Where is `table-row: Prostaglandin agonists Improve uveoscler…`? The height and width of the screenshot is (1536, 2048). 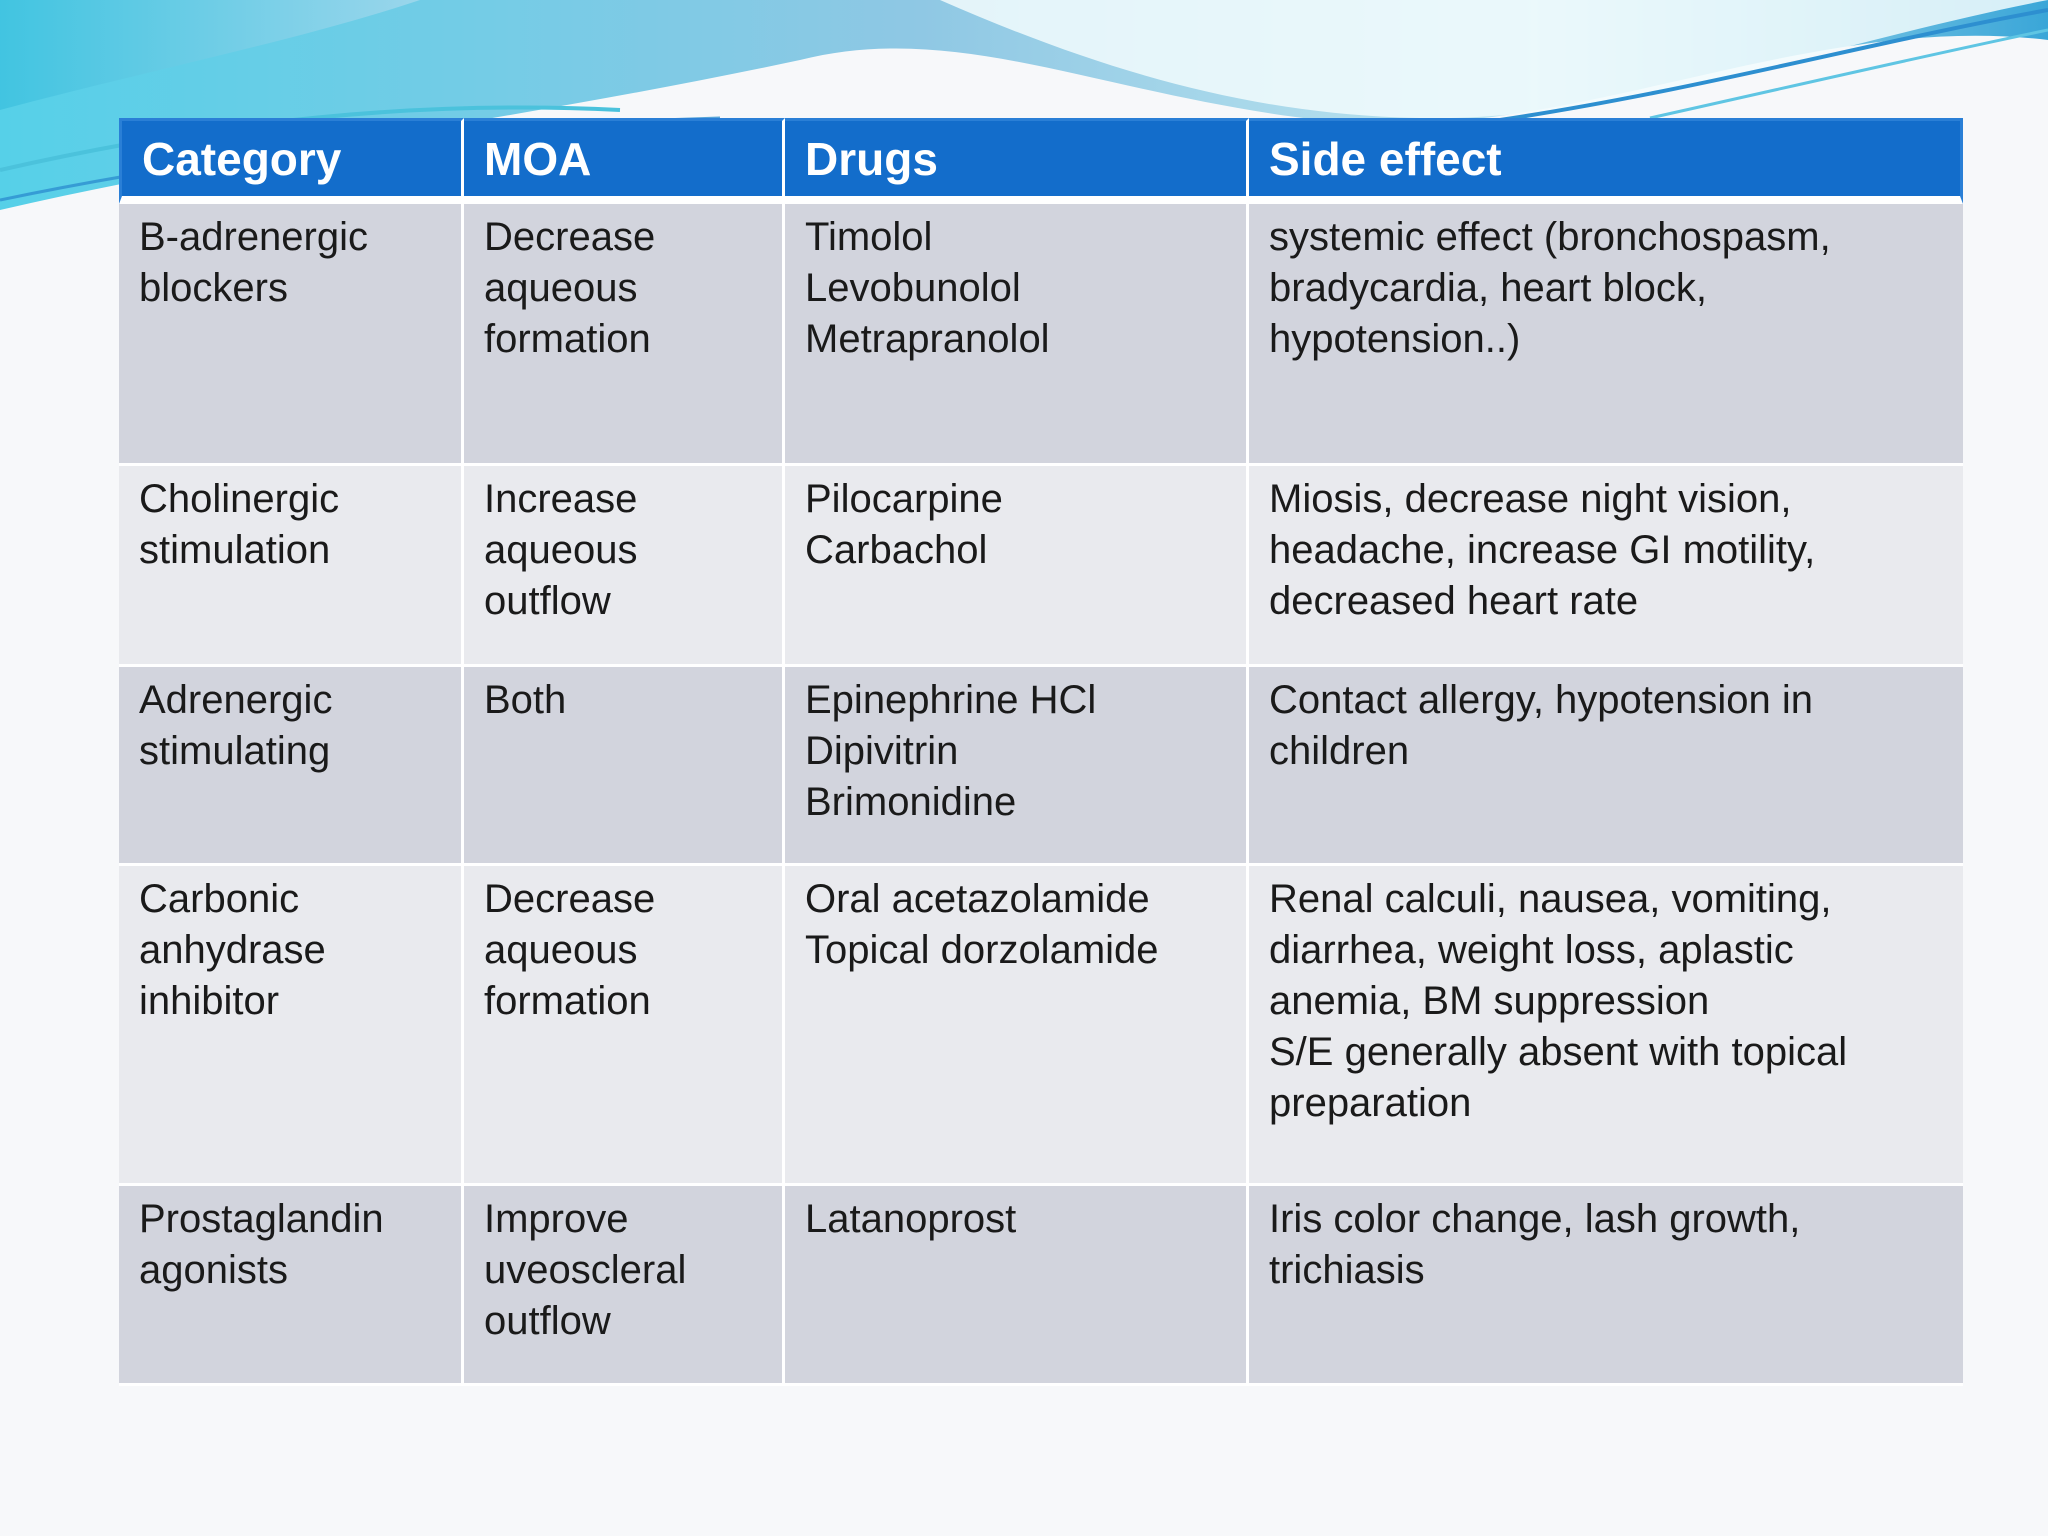 table-row: Prostaglandin agonists Improve uveoscler… is located at coordinates (1041, 1286).